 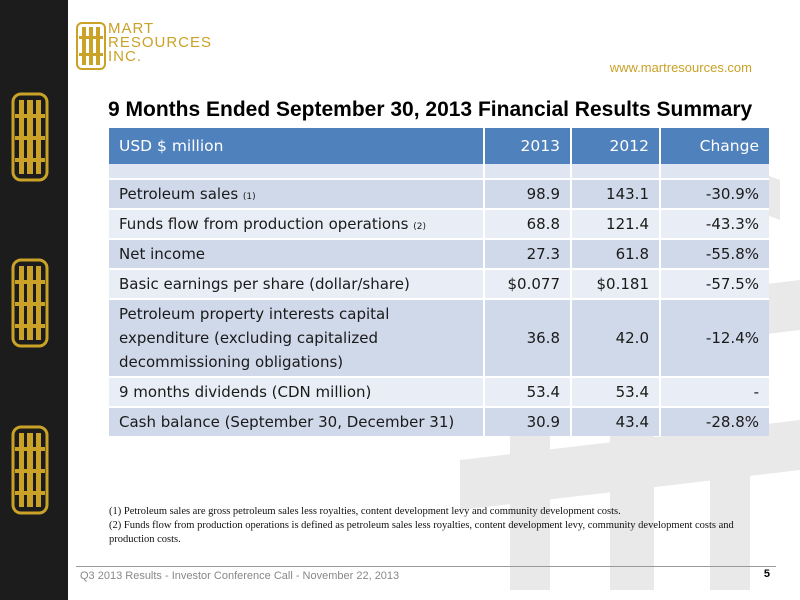 What do you see at coordinates (419, 227) in the screenshot?
I see `footnote-ref: (2)` at bounding box center [419, 227].